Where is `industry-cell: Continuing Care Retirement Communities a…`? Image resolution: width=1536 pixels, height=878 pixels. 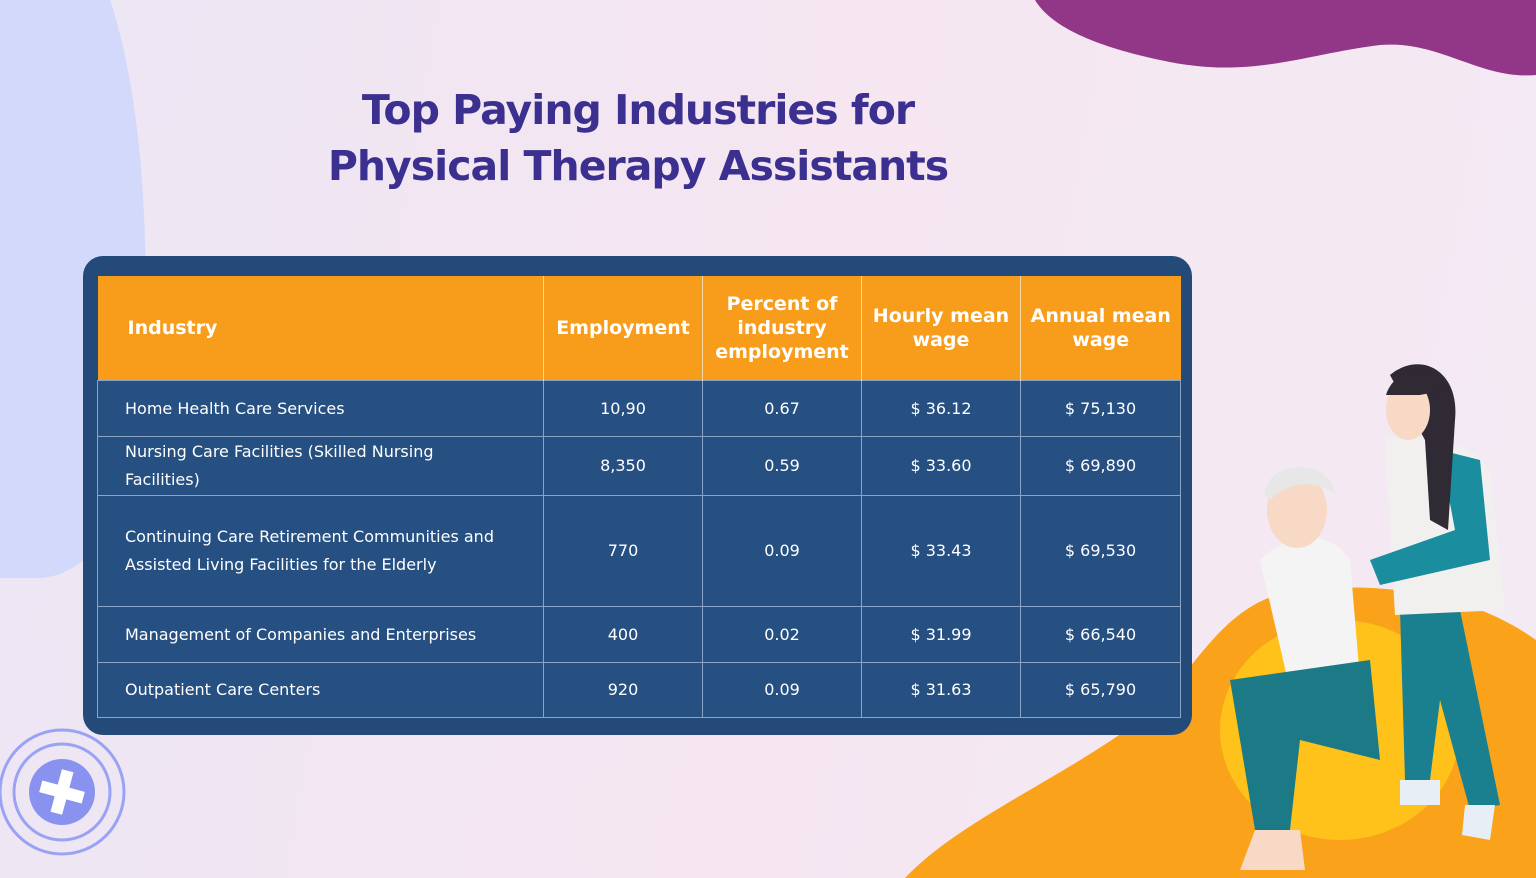
industry-cell: Continuing Care Retirement Communities a… is located at coordinates (320, 551).